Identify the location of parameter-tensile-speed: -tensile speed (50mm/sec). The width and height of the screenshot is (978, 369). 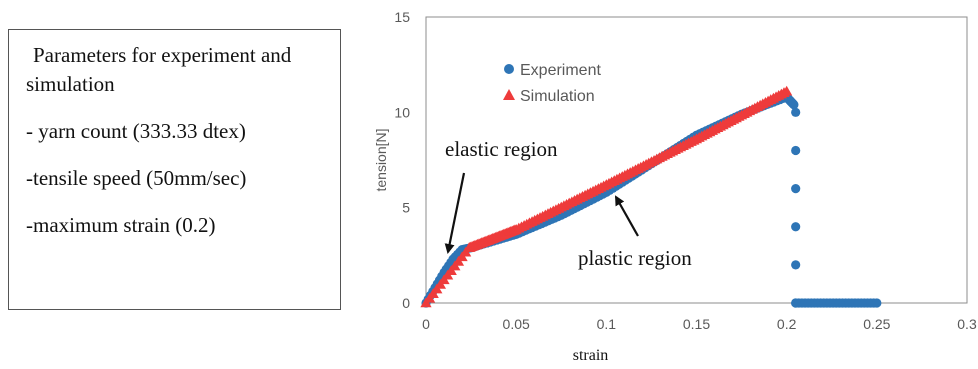
(136, 178).